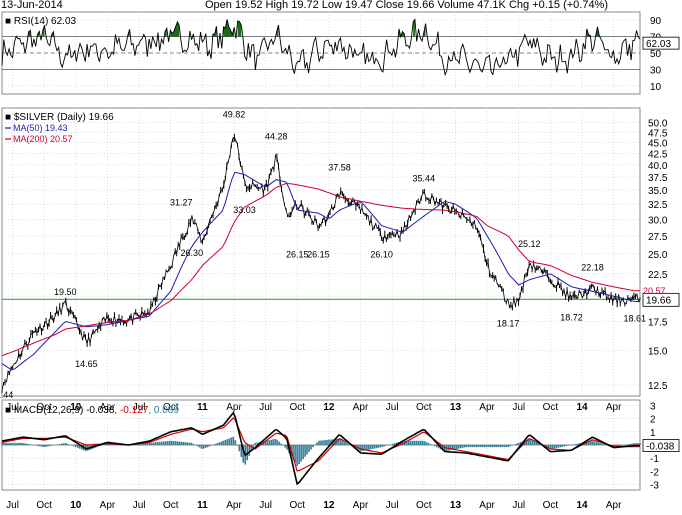 Image resolution: width=682 pixels, height=515 pixels. What do you see at coordinates (276, 137) in the screenshot?
I see `price-annotation: 44.28` at bounding box center [276, 137].